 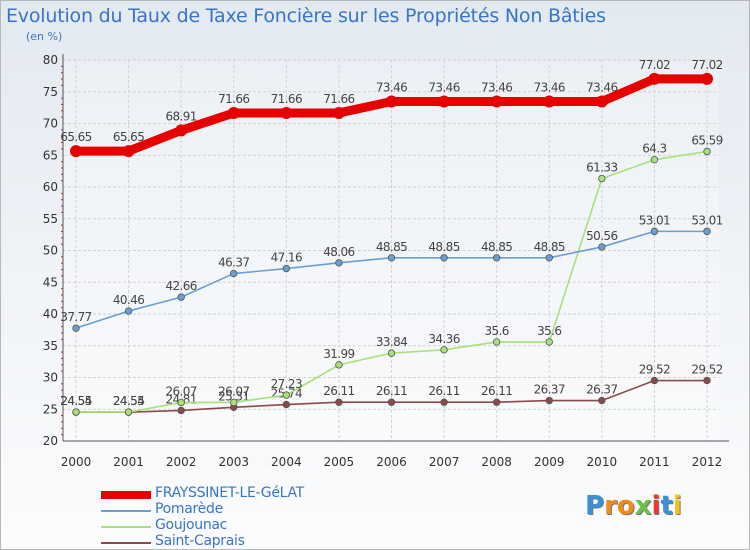 I want to click on data-label: 47.16, so click(x=286, y=258).